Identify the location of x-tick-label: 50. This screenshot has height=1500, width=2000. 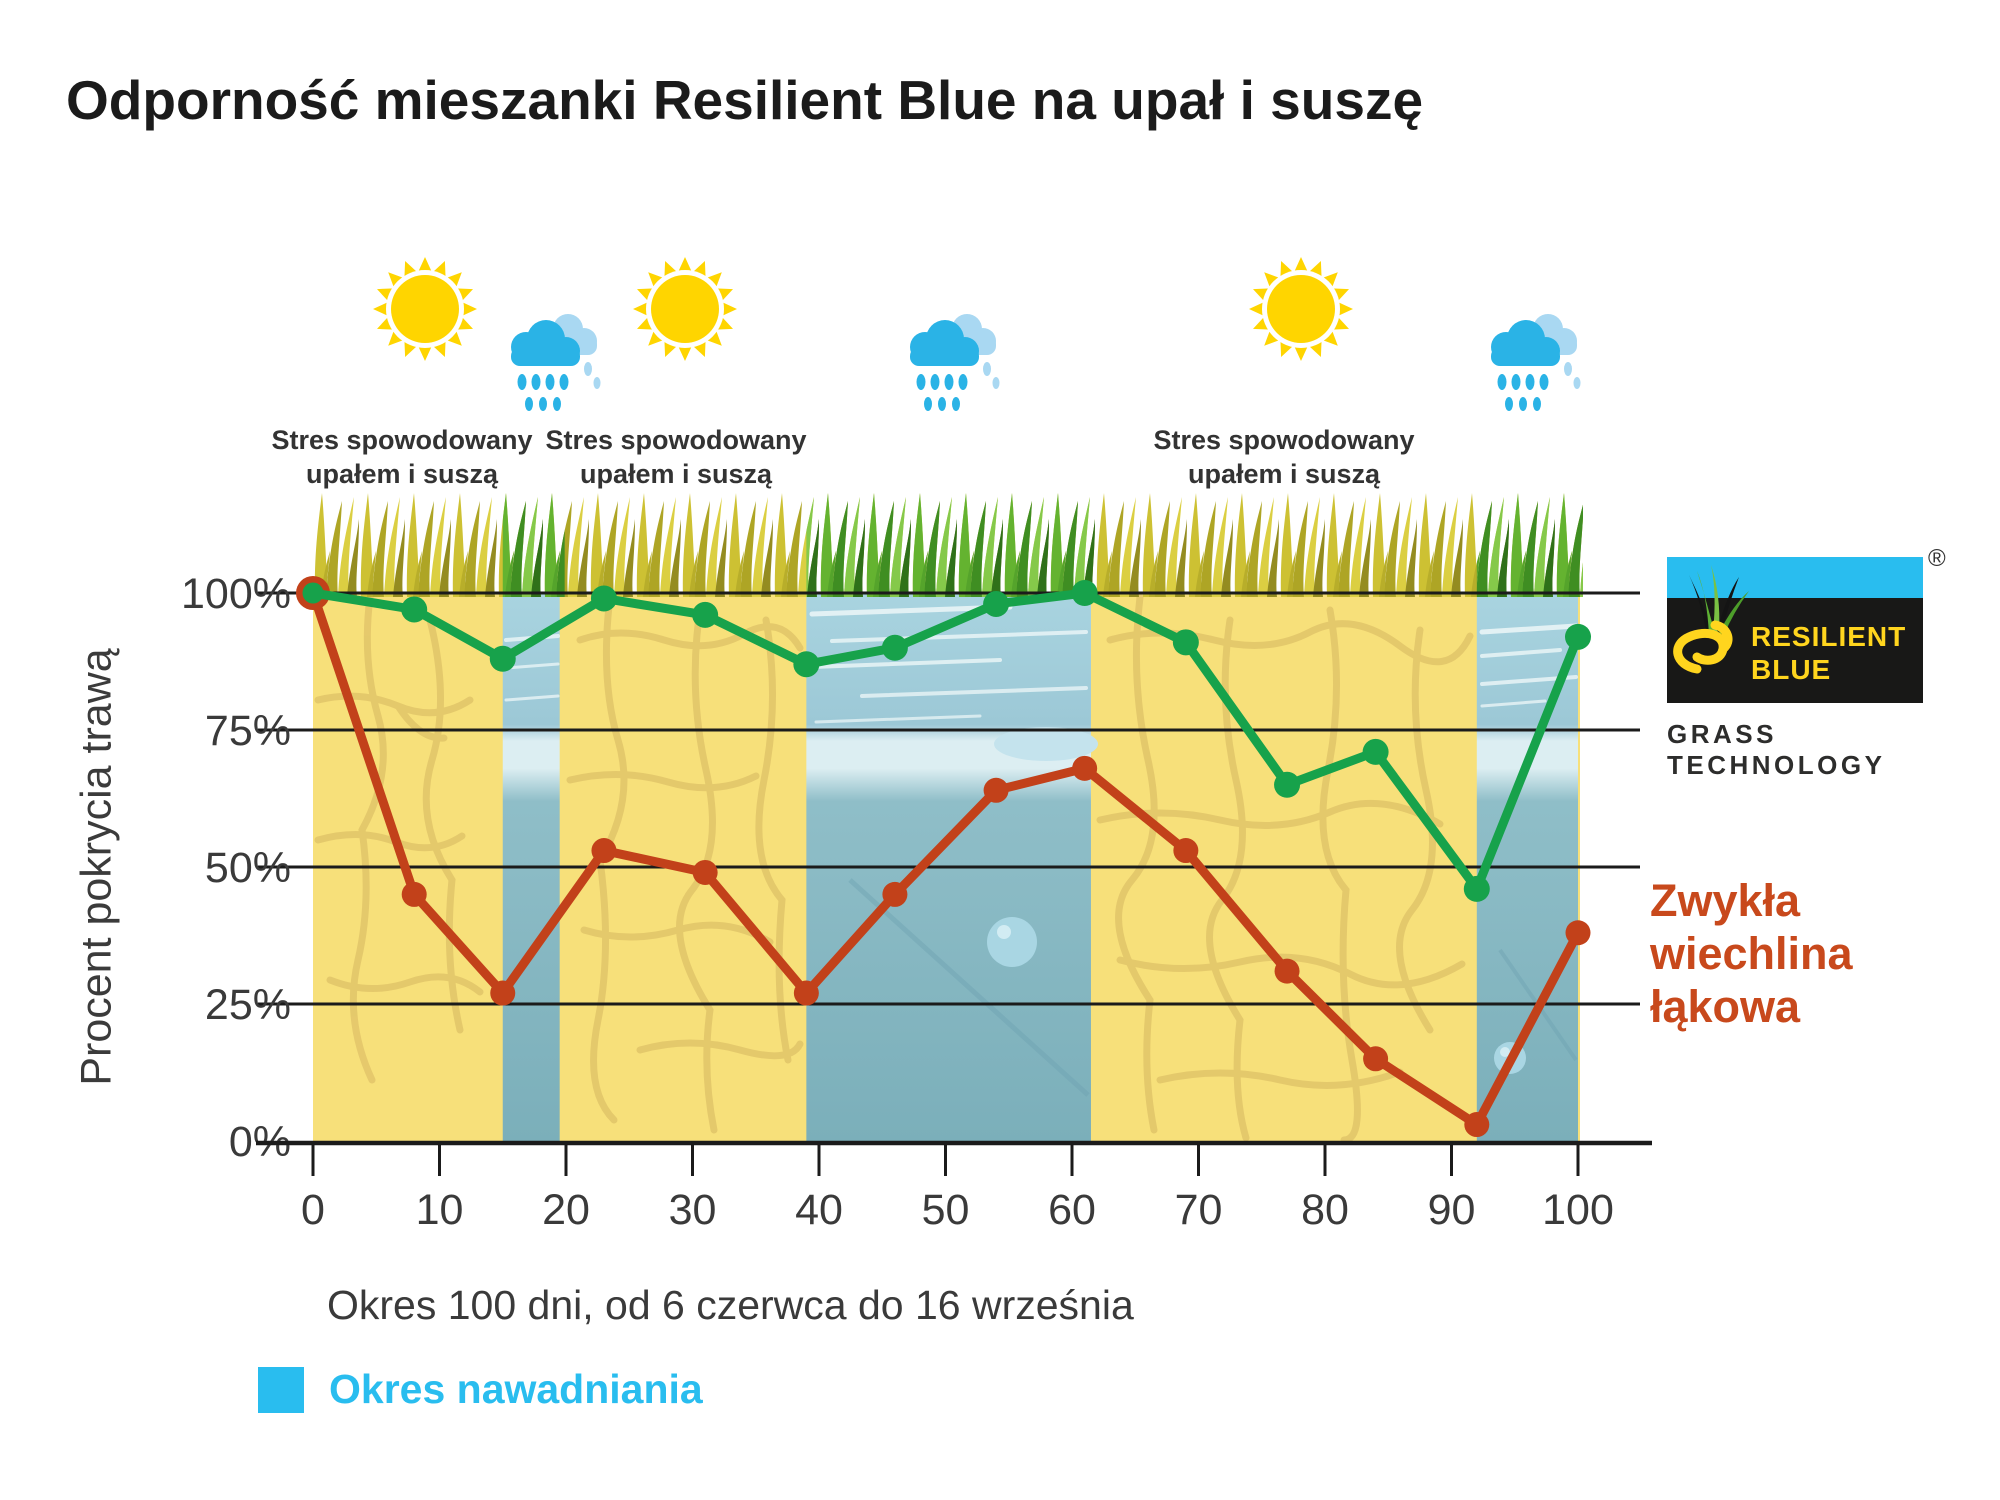
(946, 1210).